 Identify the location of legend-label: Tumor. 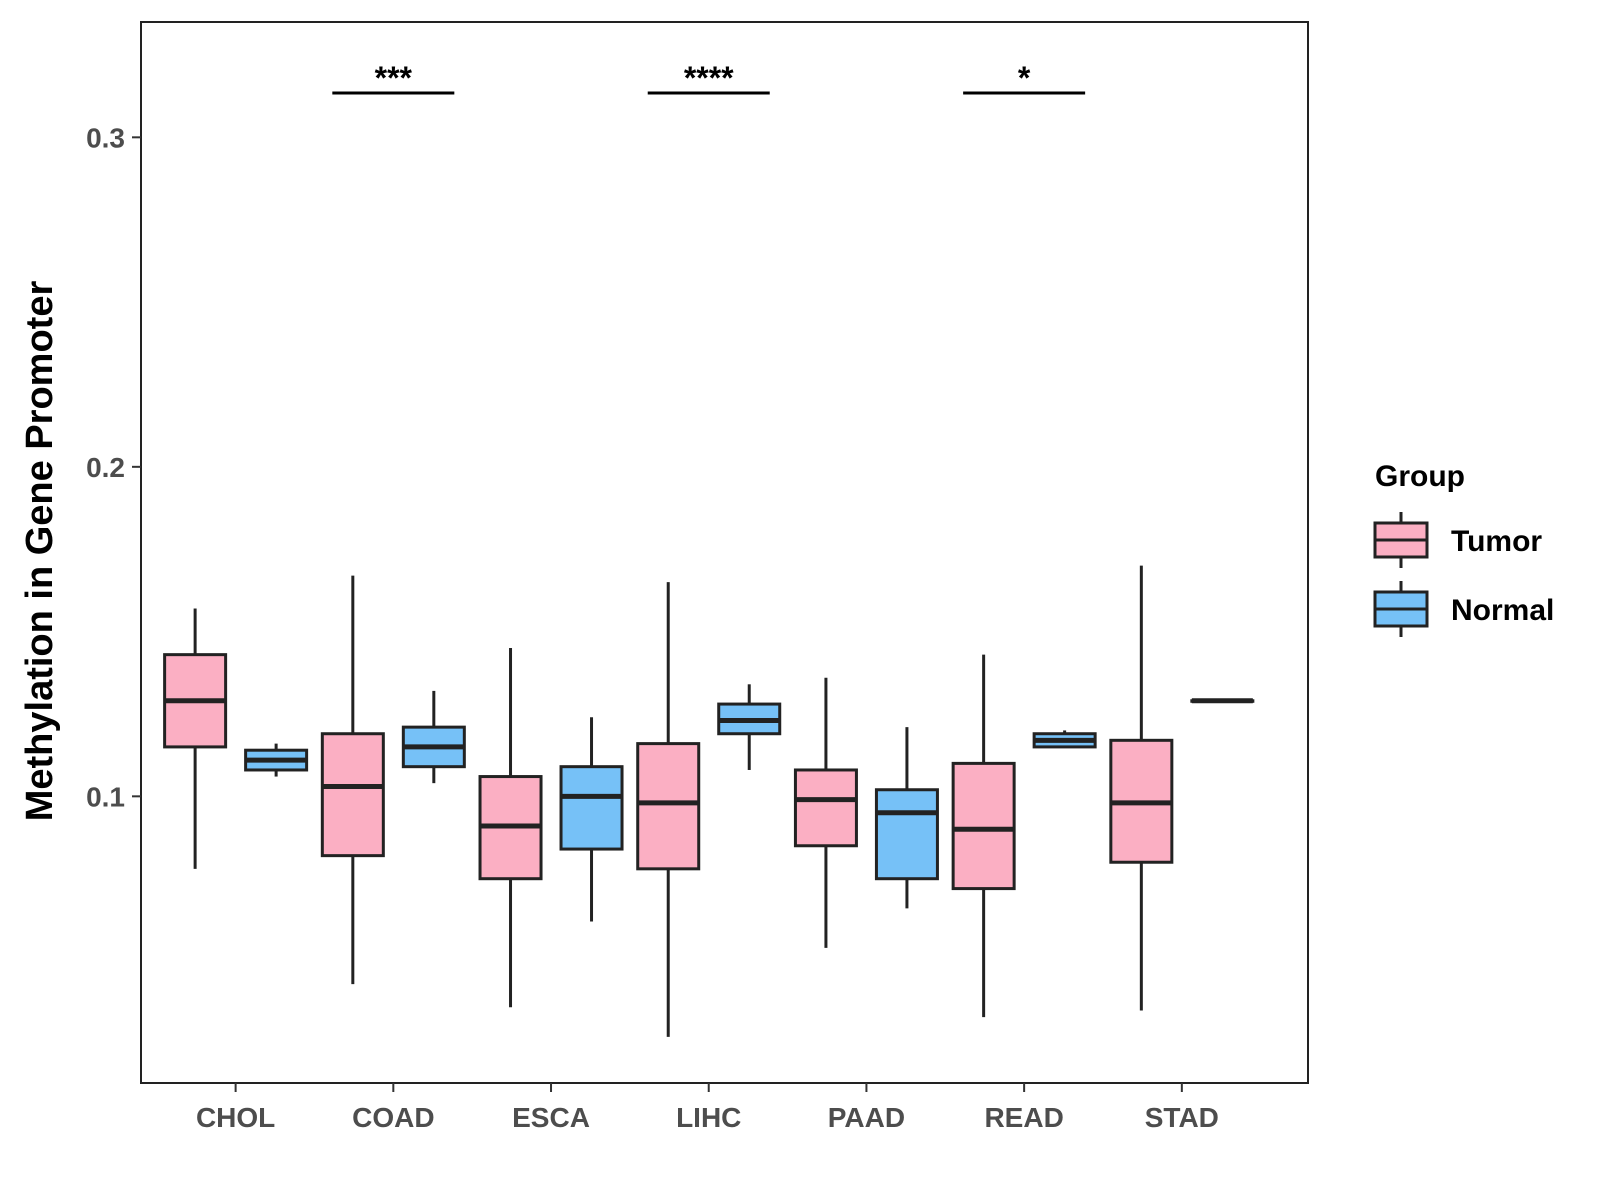
(1496, 541).